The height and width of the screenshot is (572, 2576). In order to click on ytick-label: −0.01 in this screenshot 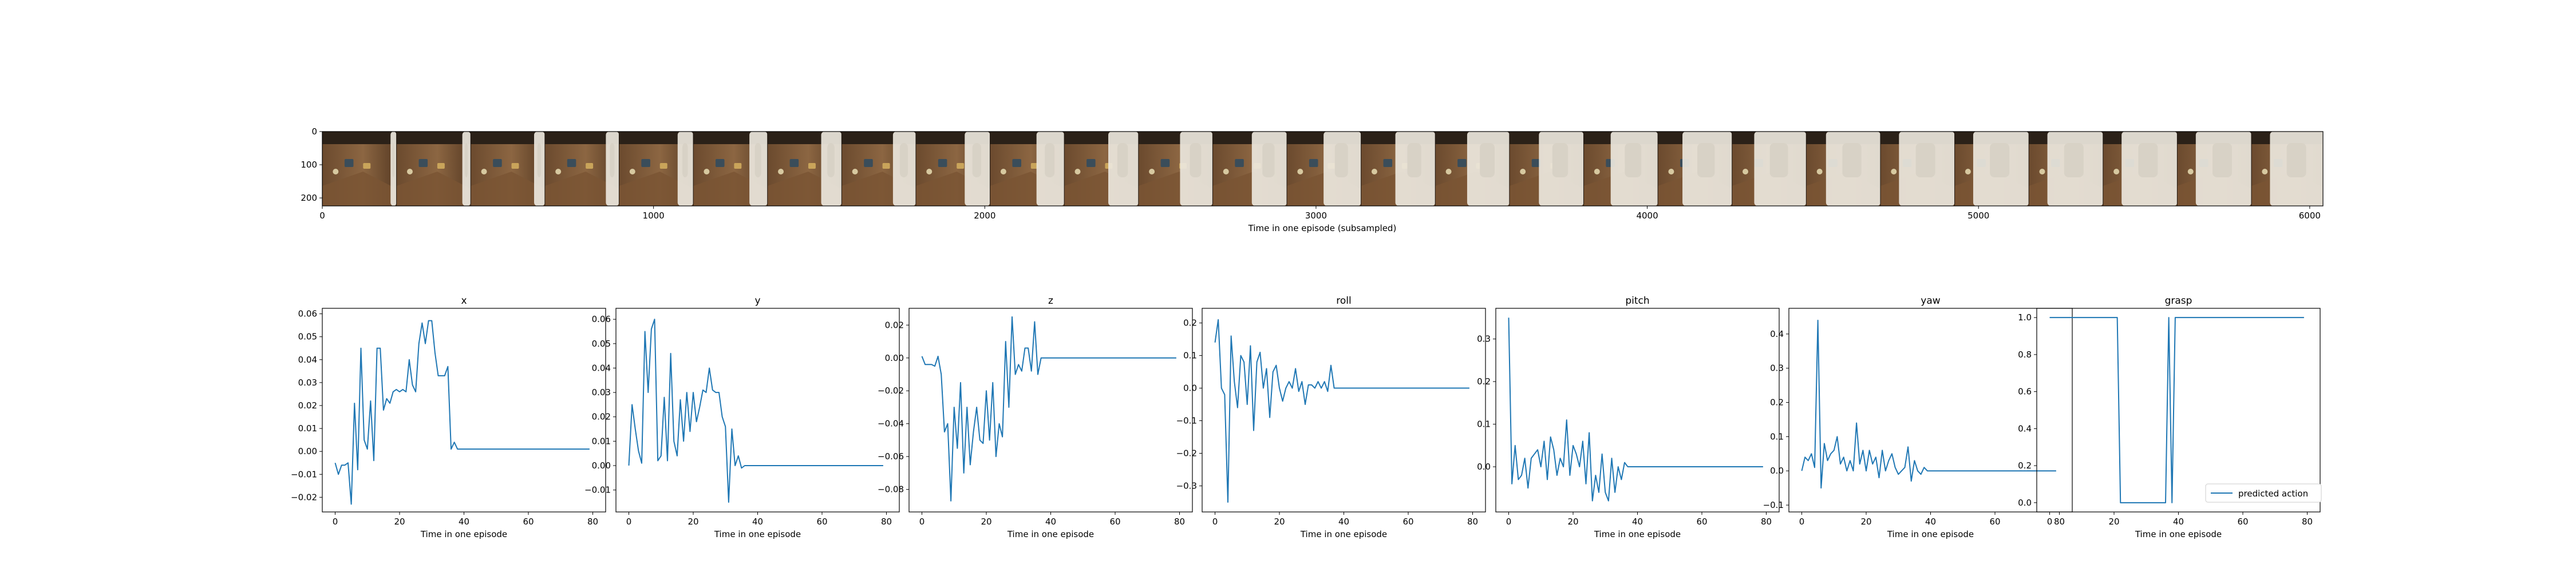, I will do `click(597, 490)`.